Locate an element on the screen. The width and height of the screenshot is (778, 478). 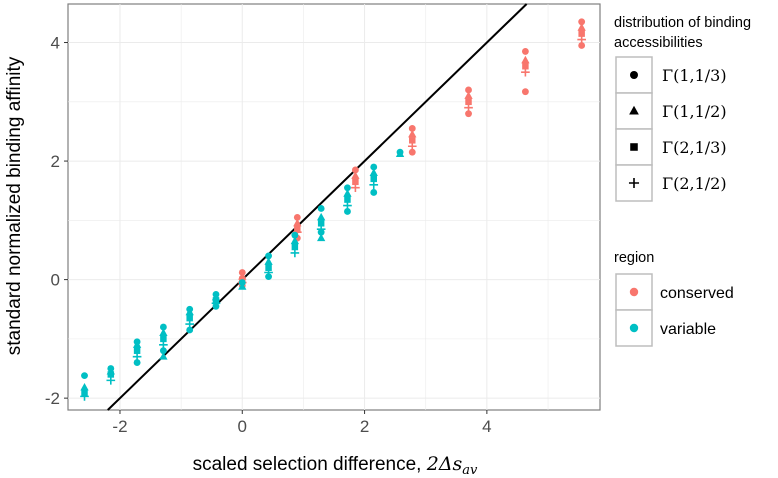
legend-shape-title: accessibilities is located at coordinates (658, 43).